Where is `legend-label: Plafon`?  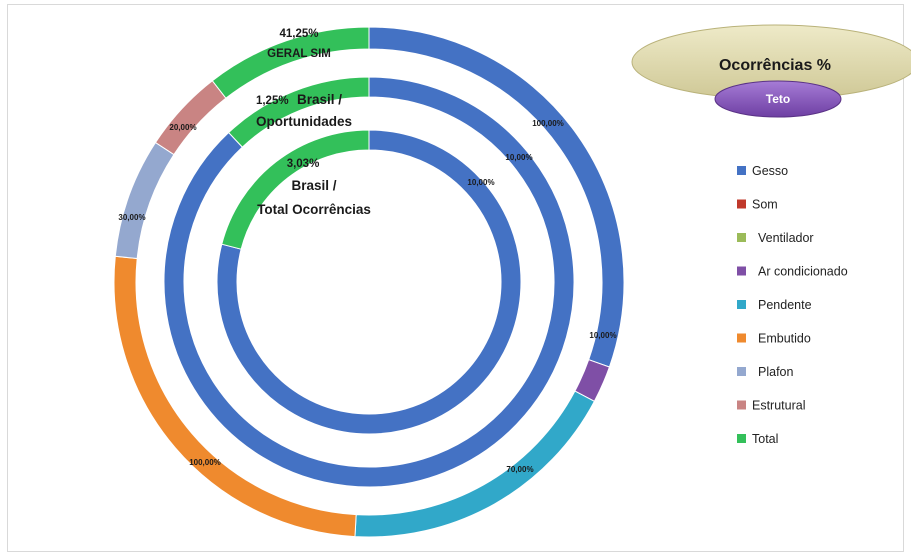
legend-label: Plafon is located at coordinates (775, 372).